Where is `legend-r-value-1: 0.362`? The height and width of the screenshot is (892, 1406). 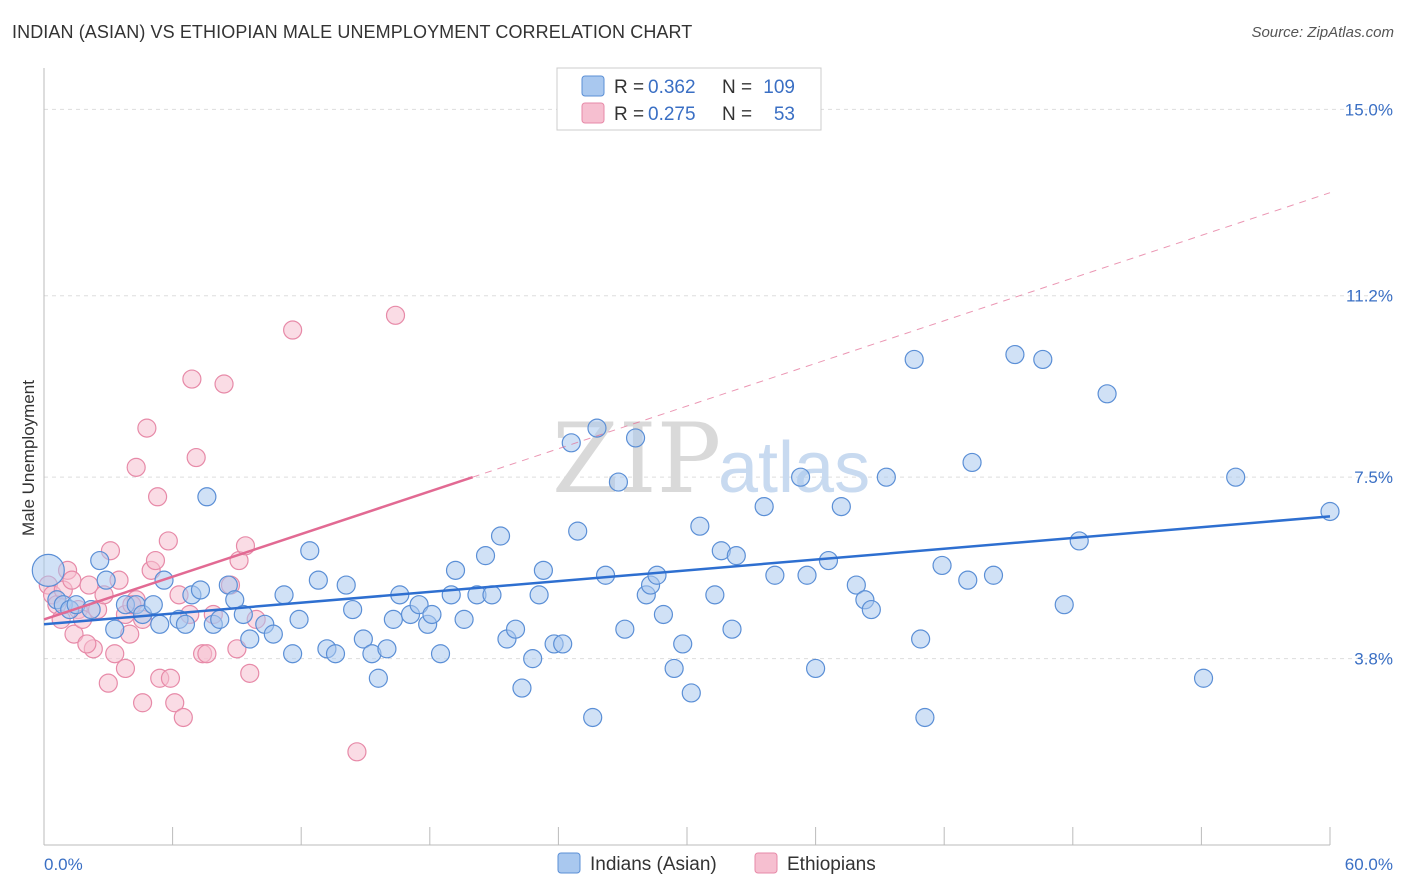
legend-r-value-1: 0.362 is located at coordinates (672, 87).